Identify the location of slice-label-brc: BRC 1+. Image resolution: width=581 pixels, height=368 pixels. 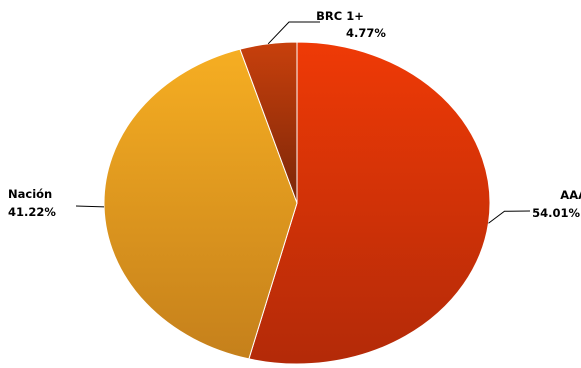
(340, 16).